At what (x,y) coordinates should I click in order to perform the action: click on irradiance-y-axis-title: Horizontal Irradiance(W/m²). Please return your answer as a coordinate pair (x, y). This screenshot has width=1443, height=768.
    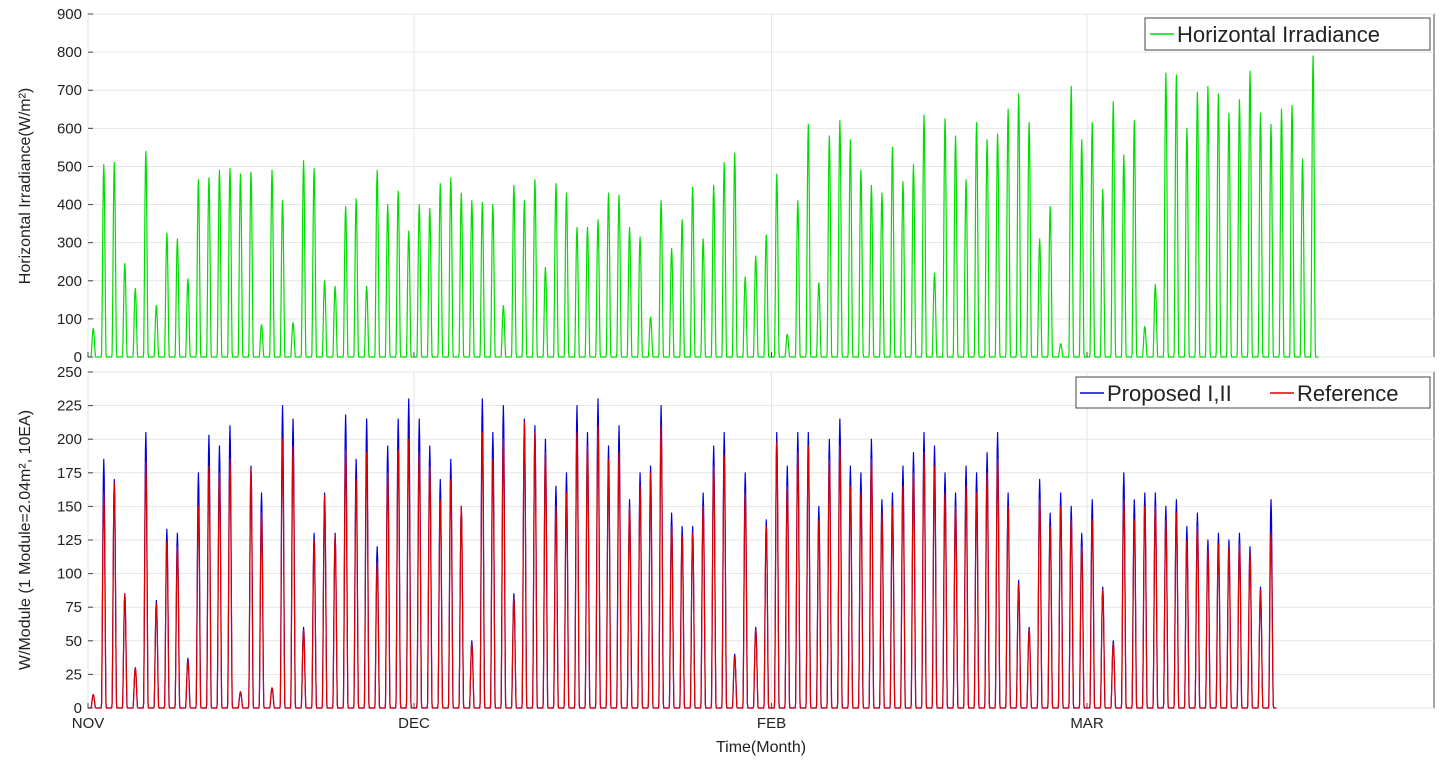
    Looking at the image, I should click on (25, 186).